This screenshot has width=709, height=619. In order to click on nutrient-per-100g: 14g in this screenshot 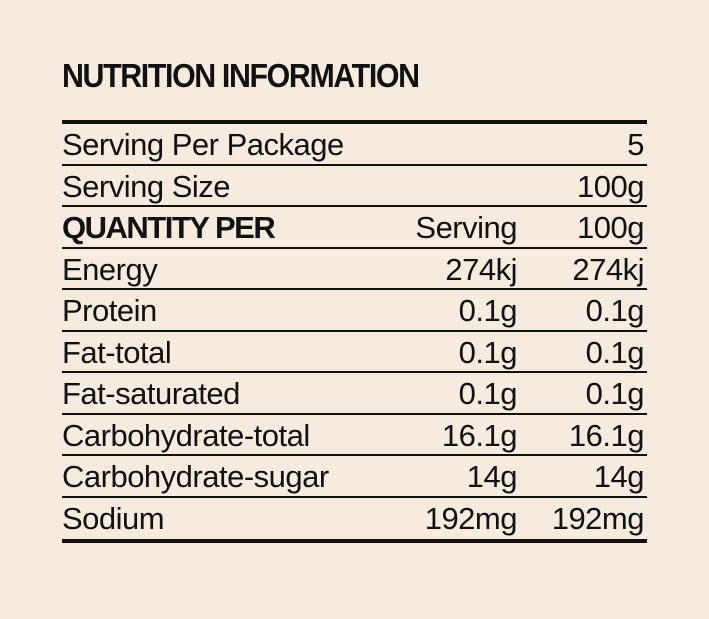, I will do `click(619, 476)`.